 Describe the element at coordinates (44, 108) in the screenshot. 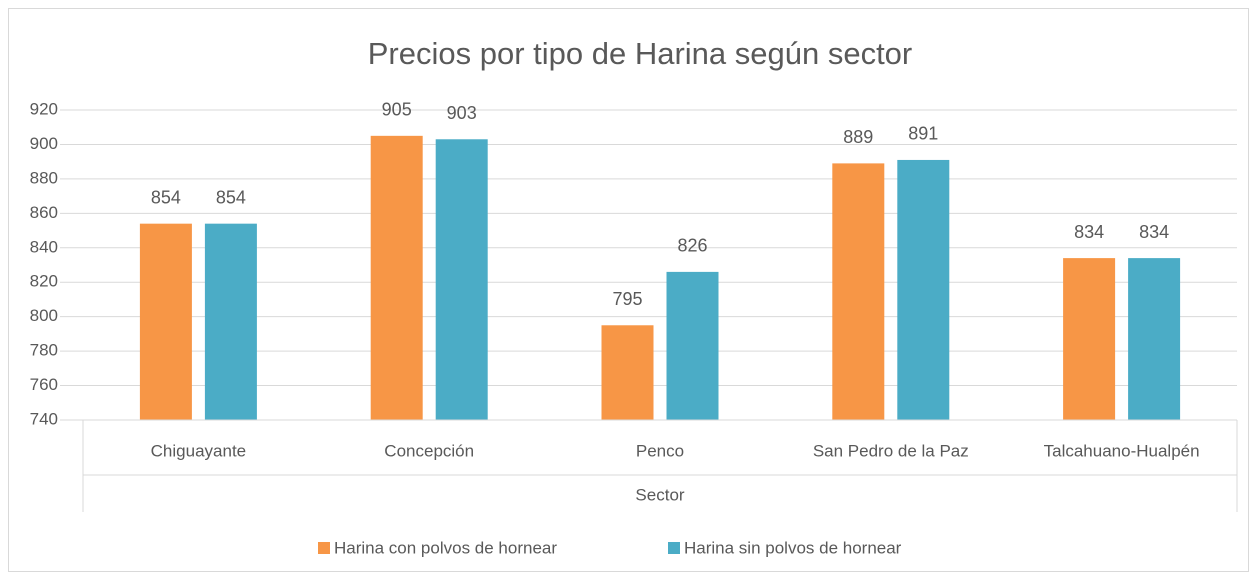

I see `y-tick-label: 920` at that location.